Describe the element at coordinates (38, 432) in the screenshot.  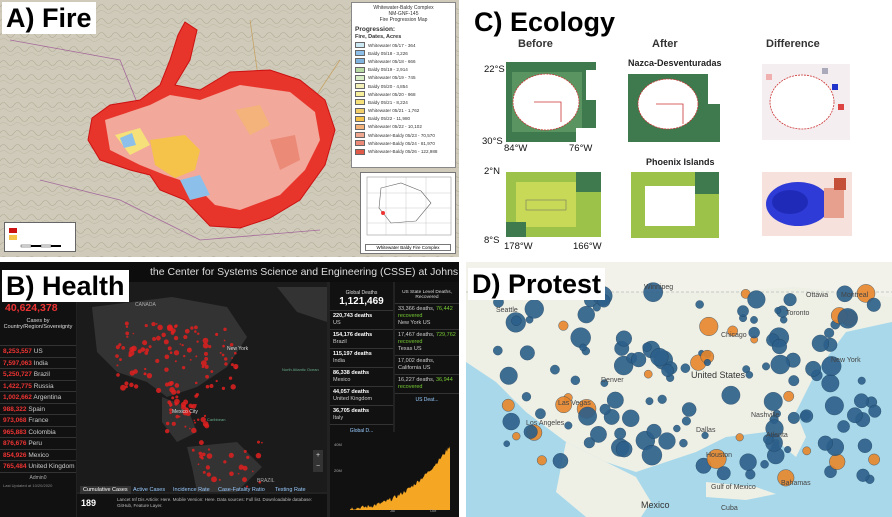
I see `country-row: 965,883 Colombia` at that location.